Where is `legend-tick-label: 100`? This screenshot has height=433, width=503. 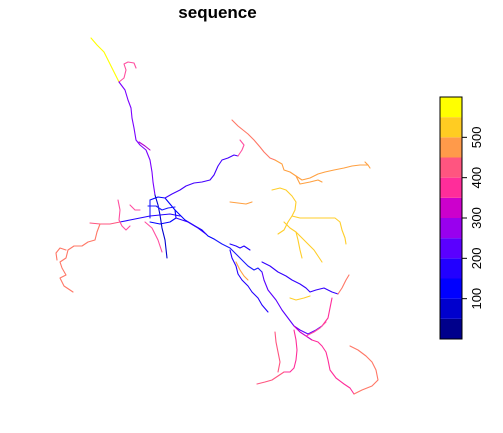 legend-tick-label: 100 is located at coordinates (476, 299).